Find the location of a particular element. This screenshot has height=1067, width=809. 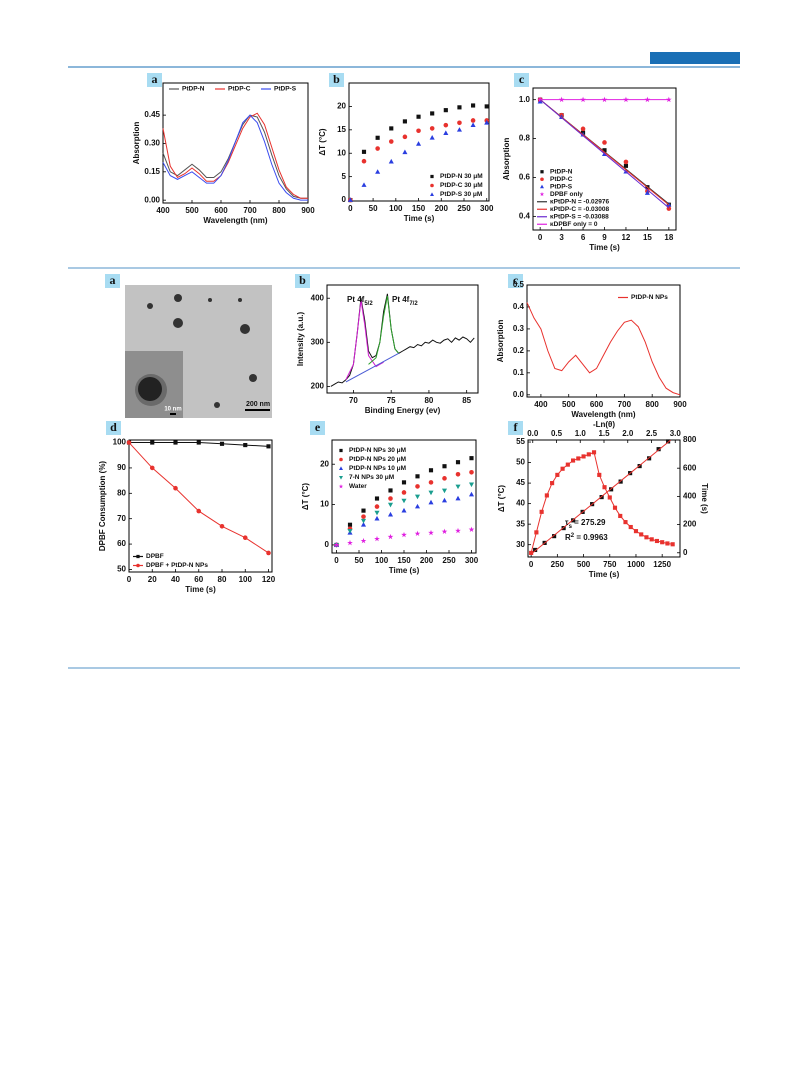

legend-label: Water is located at coordinates (358, 486).